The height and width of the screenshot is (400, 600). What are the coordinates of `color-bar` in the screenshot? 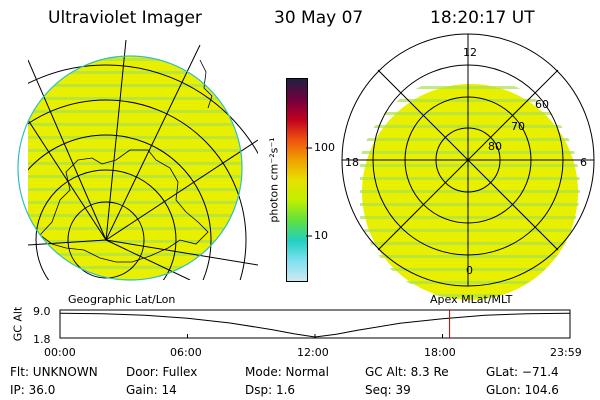 It's located at (297, 180).